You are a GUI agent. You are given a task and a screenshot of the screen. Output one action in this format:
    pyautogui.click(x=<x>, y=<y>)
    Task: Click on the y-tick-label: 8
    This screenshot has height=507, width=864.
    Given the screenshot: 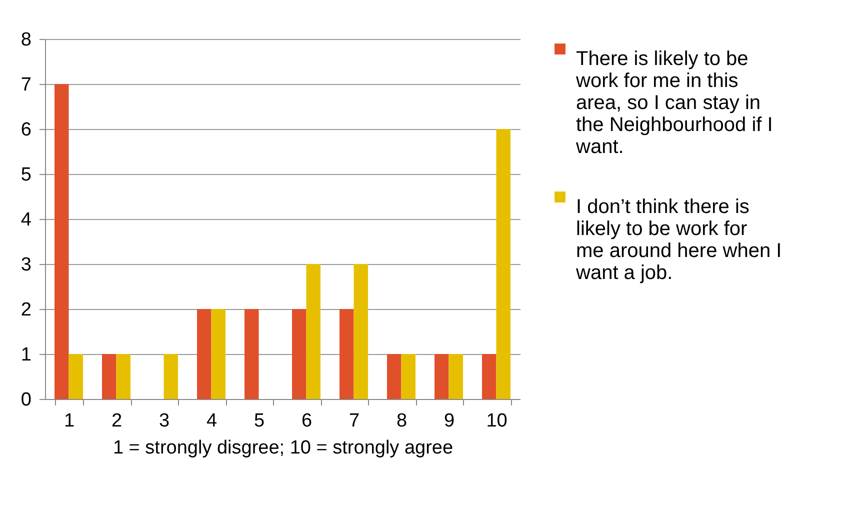 What is the action you would take?
    pyautogui.click(x=26, y=40)
    